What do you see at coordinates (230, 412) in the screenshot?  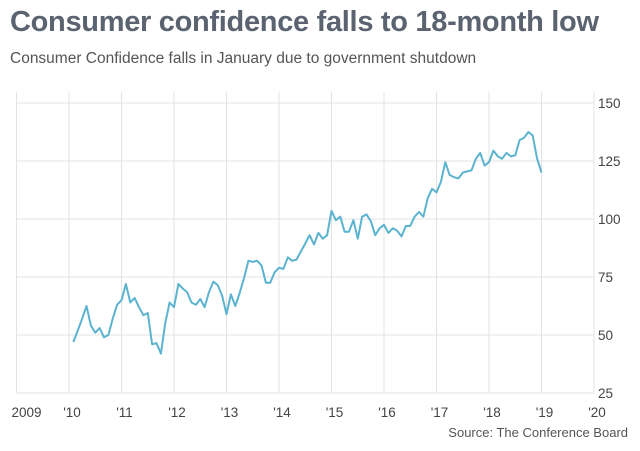 I see `x-tick-label: '13` at bounding box center [230, 412].